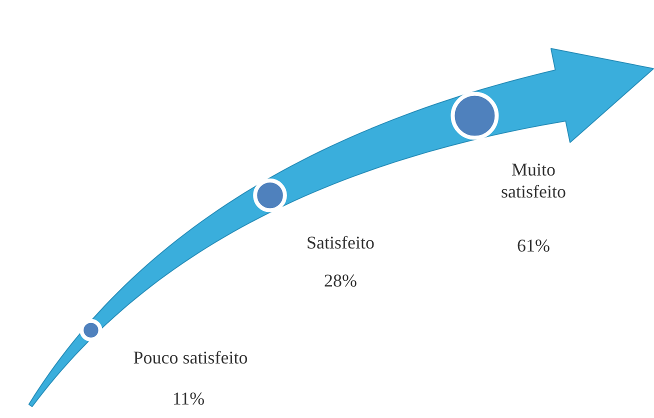 The image size is (654, 418). Describe the element at coordinates (190, 358) in the screenshot. I see `category-label: Pouco satisfeito` at that location.